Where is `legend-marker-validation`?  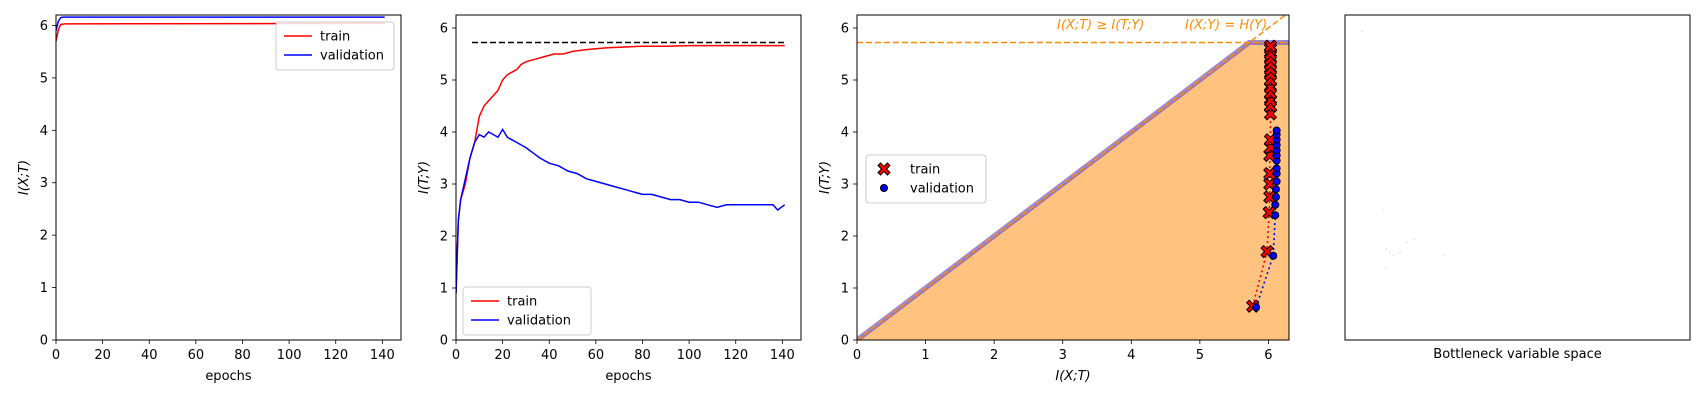
legend-marker-validation is located at coordinates (884, 188).